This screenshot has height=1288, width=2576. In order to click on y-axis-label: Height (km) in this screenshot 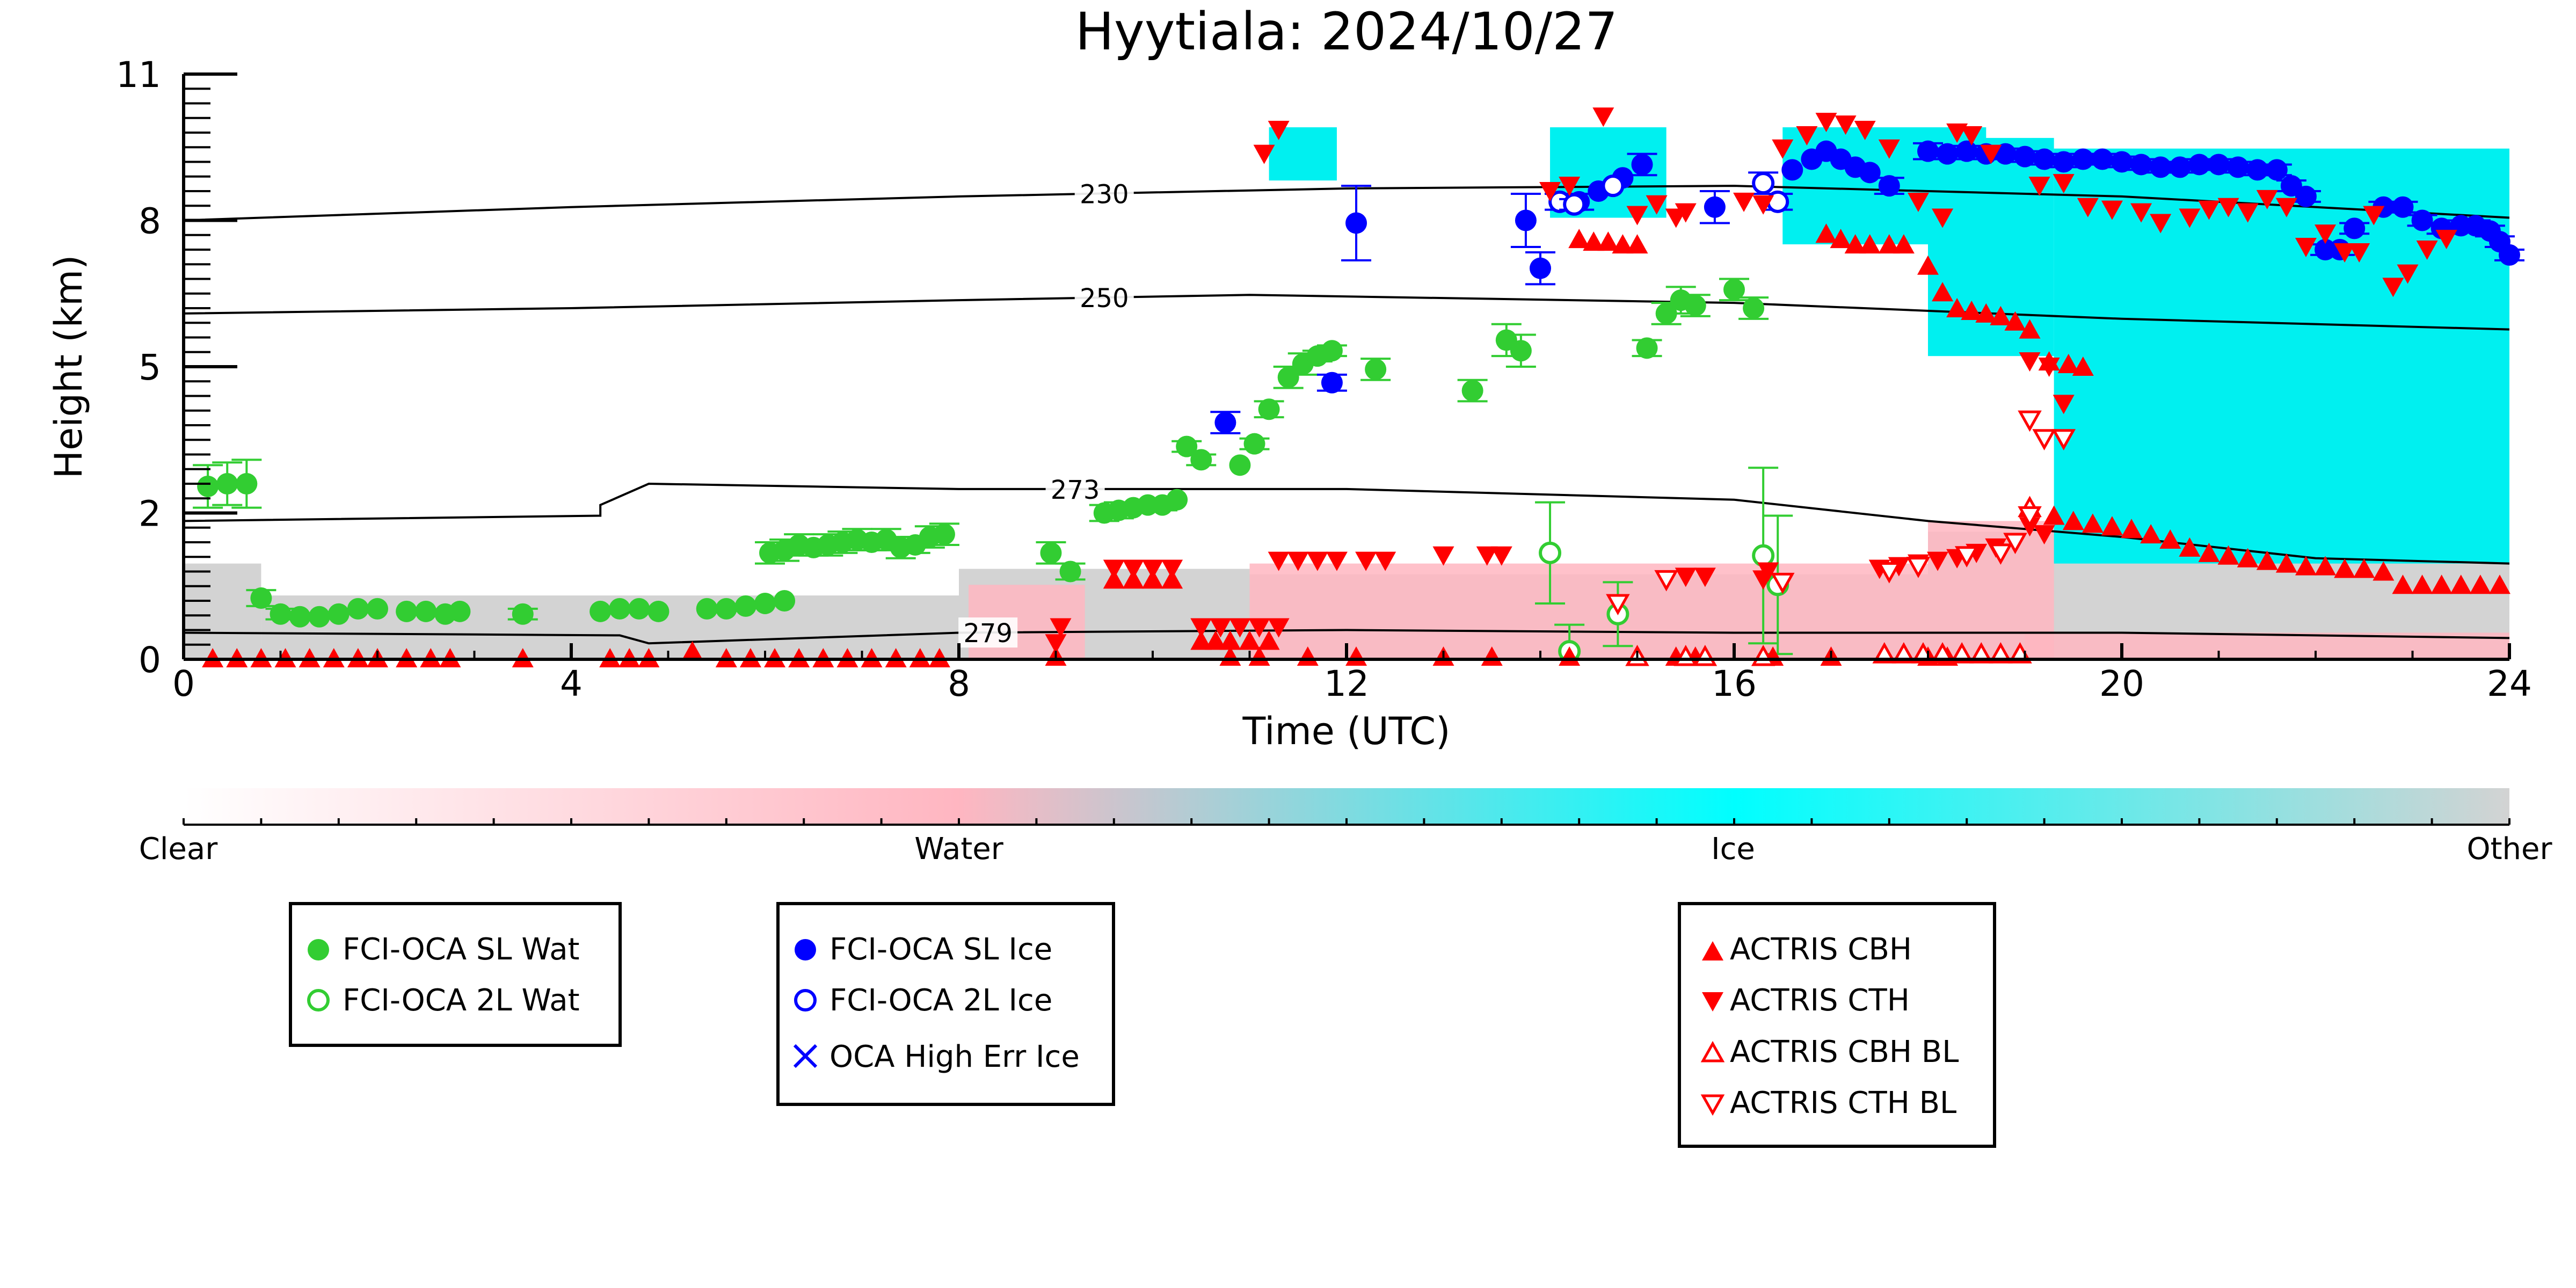, I will do `click(69, 367)`.